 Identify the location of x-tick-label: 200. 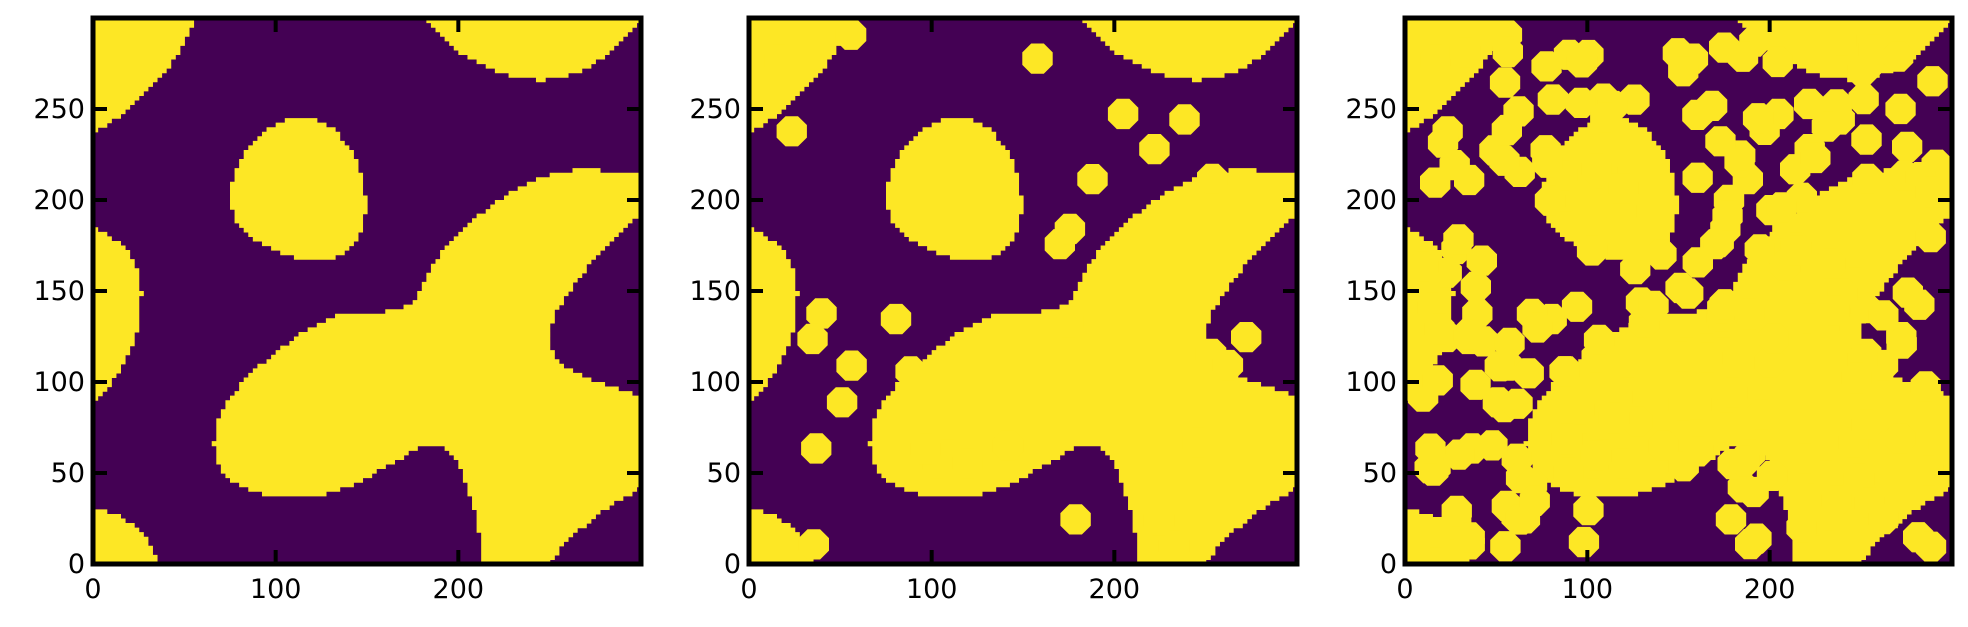
(459, 589).